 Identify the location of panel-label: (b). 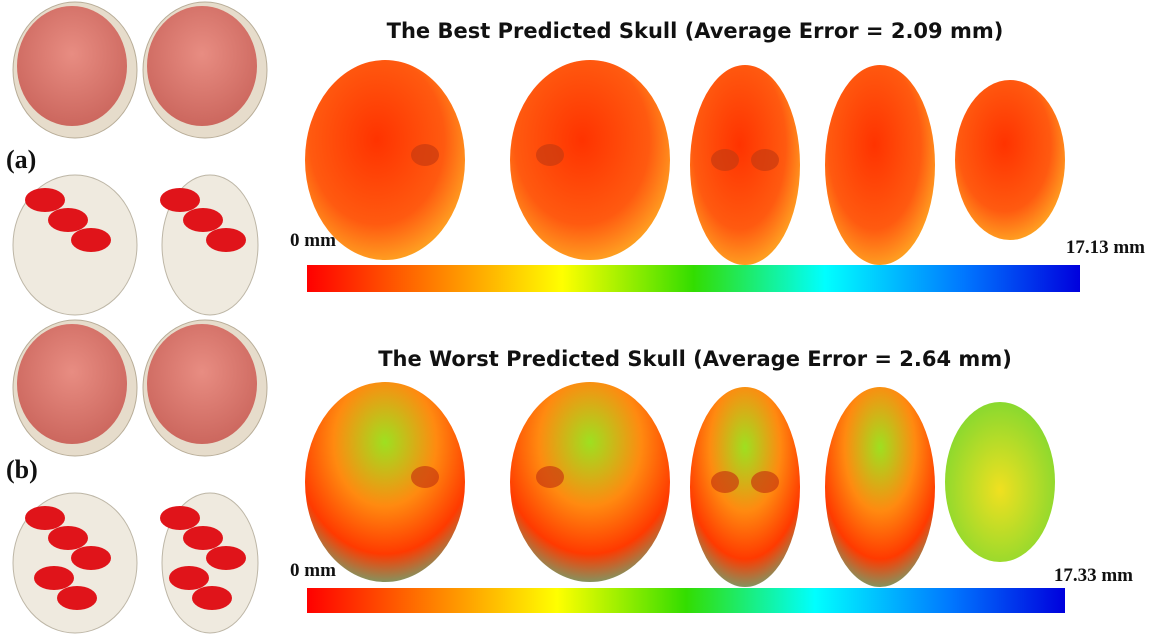
(22, 469).